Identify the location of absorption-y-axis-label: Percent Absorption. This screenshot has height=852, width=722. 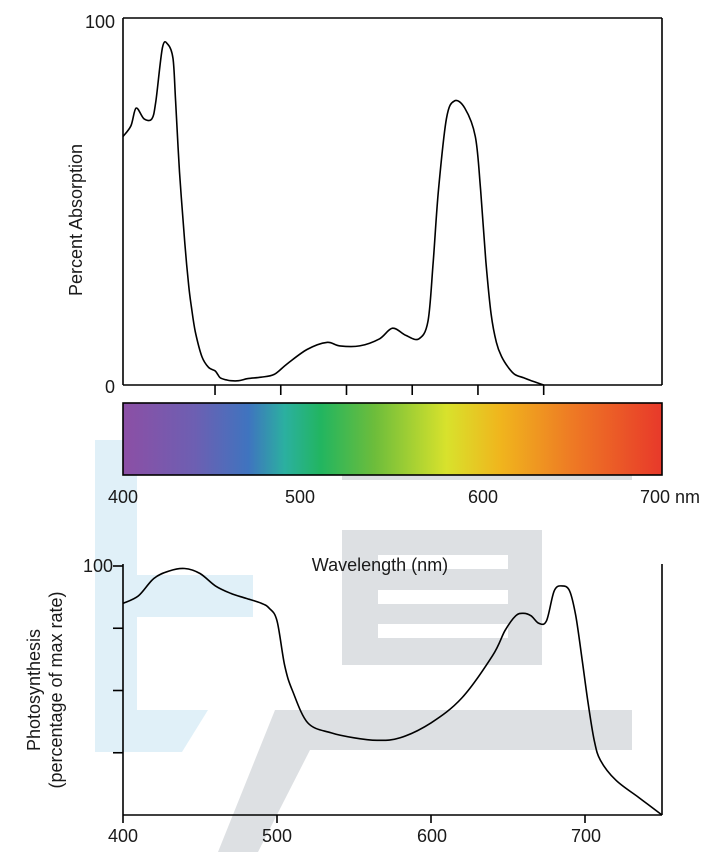
(76, 220).